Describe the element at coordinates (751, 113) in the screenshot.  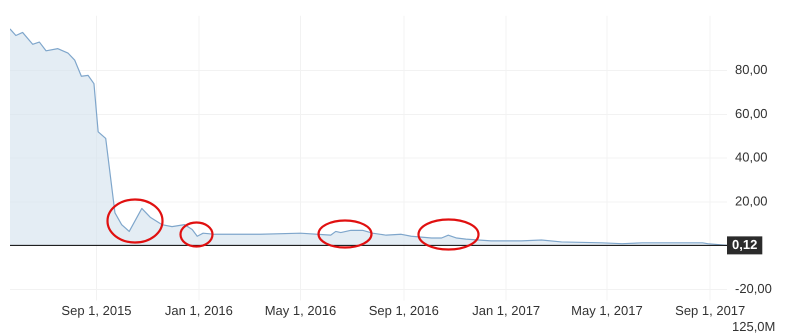
I see `y-tick-label: 60,00` at that location.